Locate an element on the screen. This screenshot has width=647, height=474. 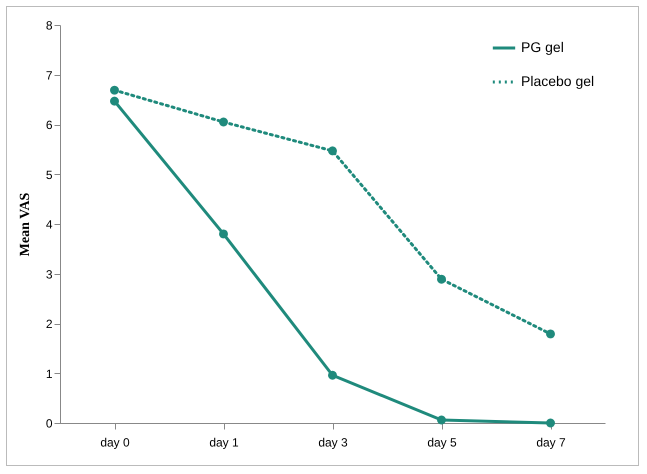
y-tick-label: 3 is located at coordinates (49, 274).